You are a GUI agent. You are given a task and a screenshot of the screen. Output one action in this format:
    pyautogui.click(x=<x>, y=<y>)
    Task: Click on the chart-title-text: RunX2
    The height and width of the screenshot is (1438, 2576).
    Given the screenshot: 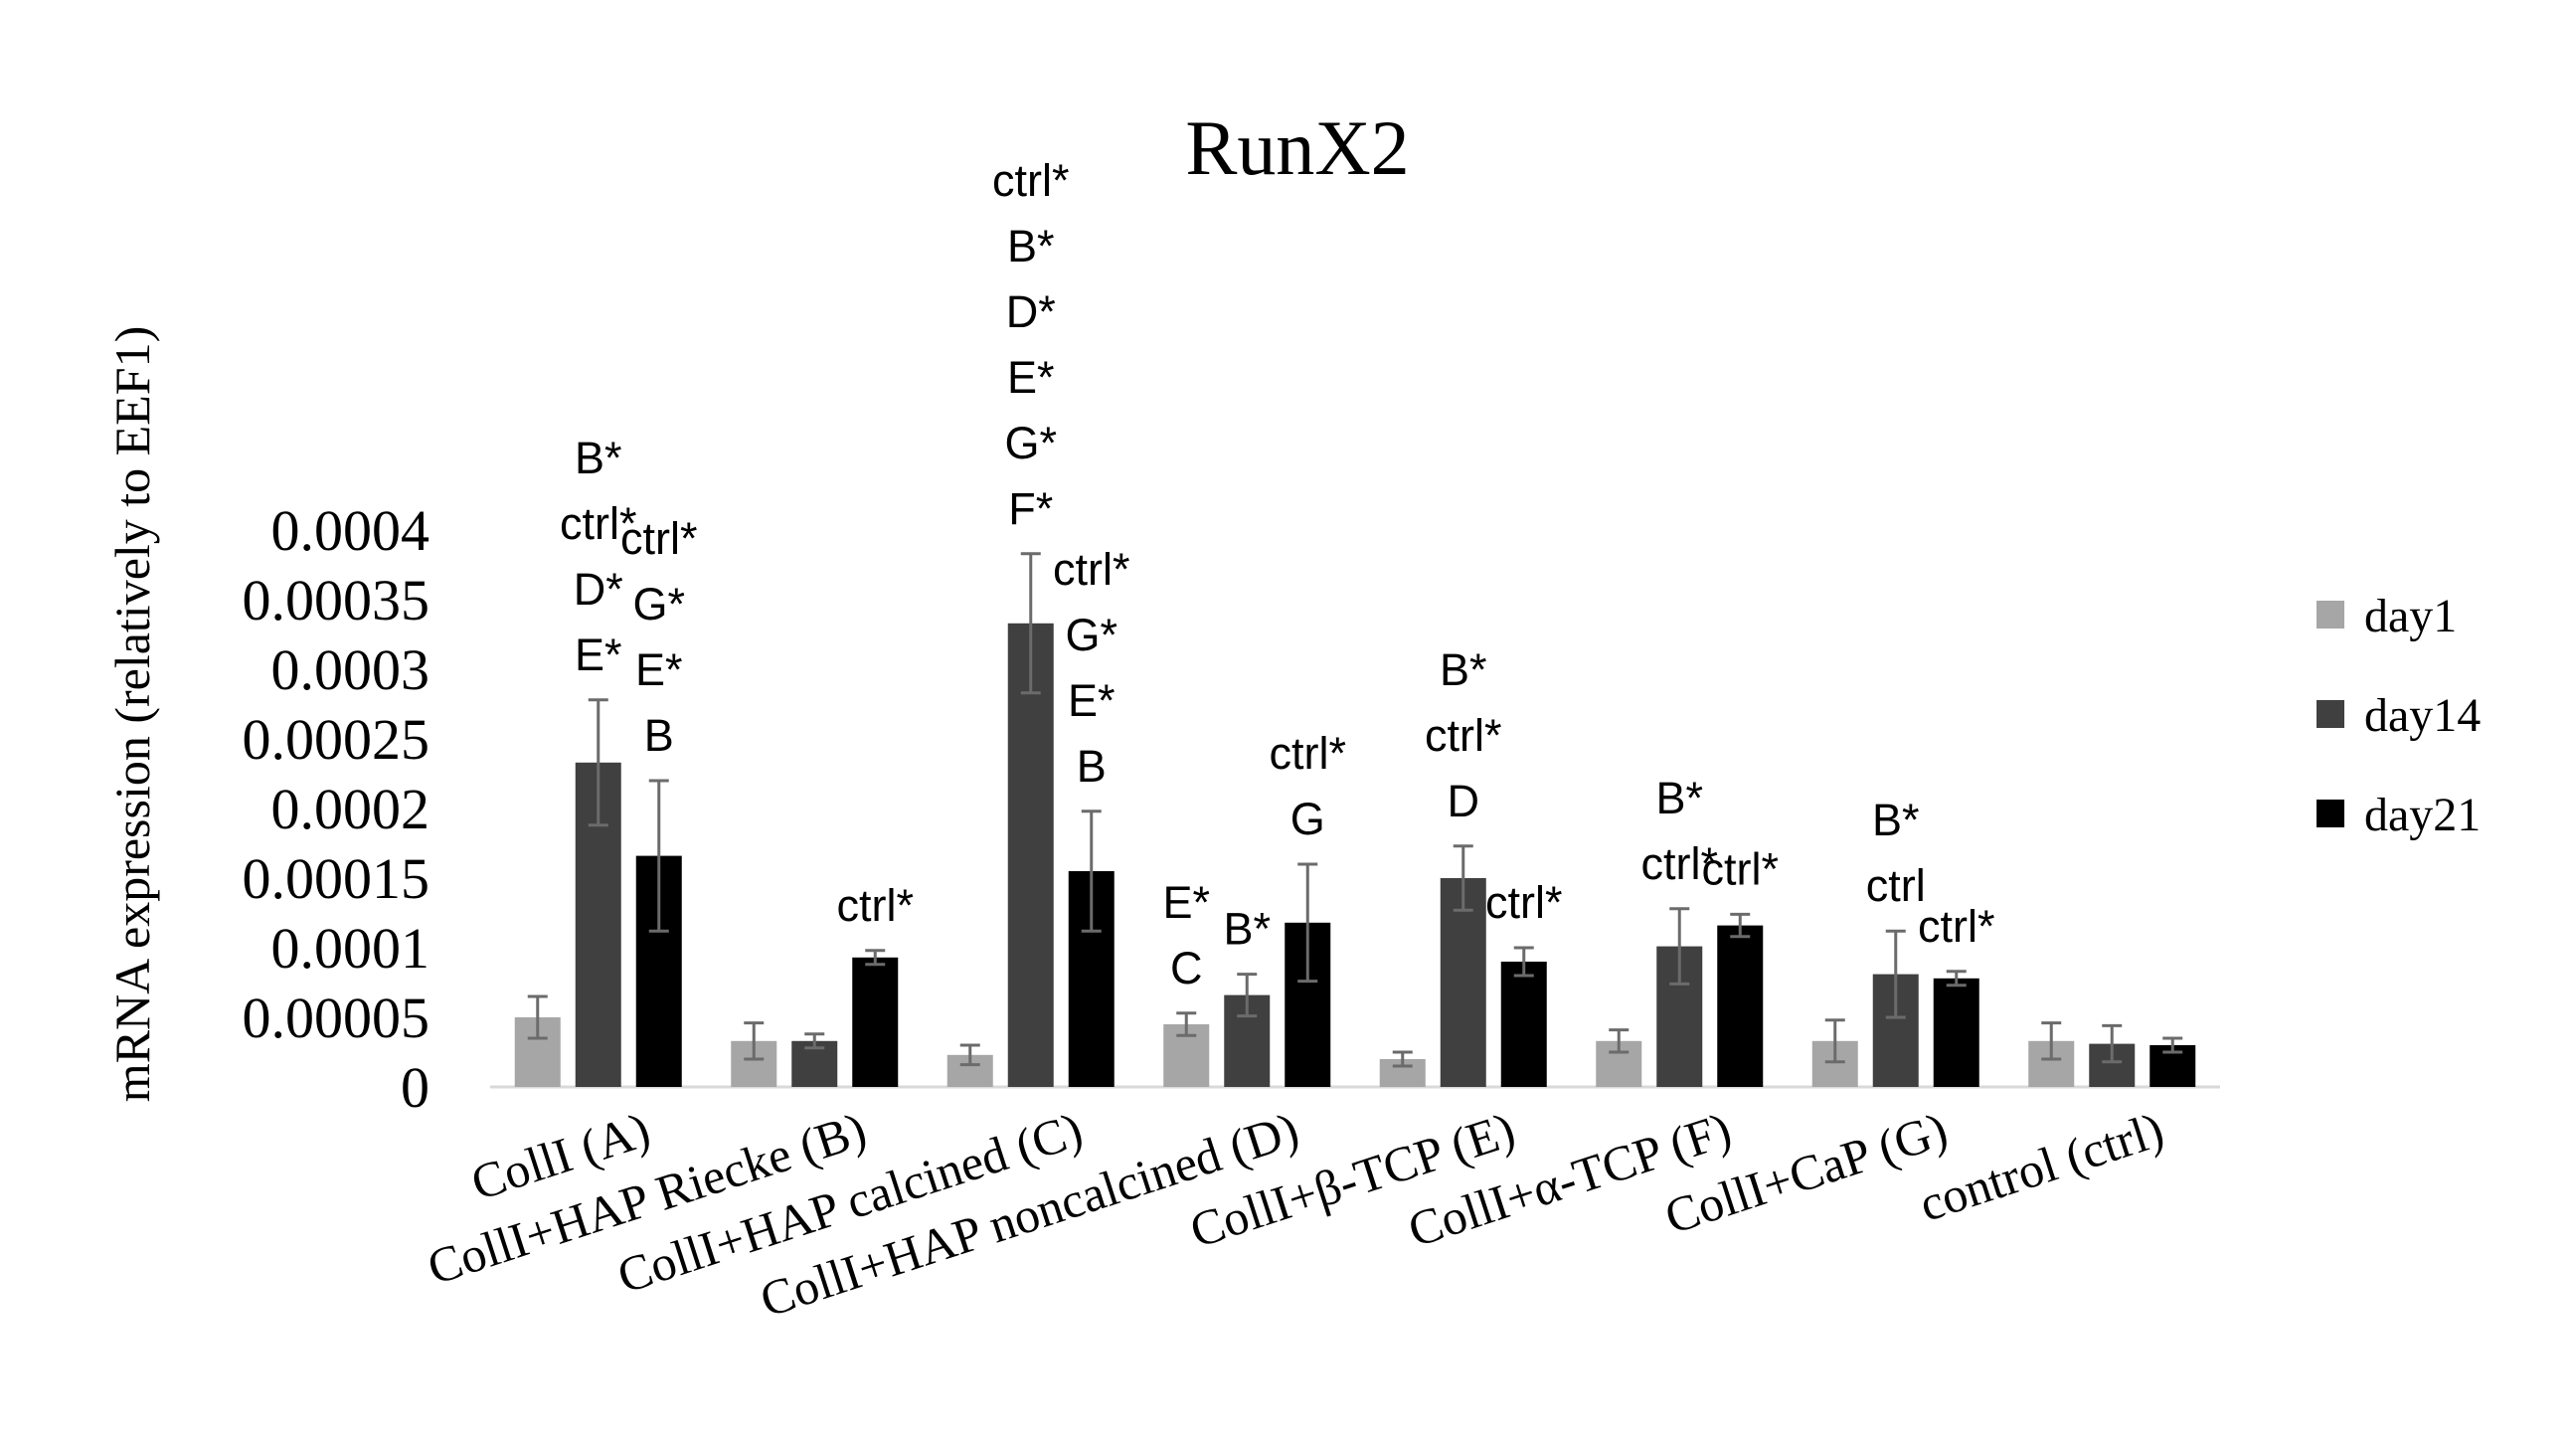 What is the action you would take?
    pyautogui.click(x=1297, y=147)
    